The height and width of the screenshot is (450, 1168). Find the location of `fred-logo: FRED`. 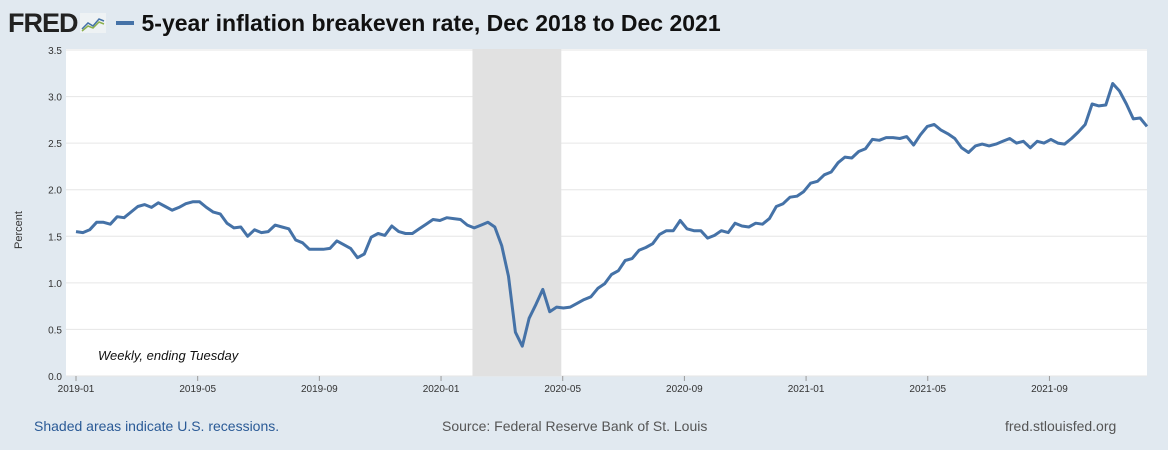

fred-logo: FRED is located at coordinates (43, 22).